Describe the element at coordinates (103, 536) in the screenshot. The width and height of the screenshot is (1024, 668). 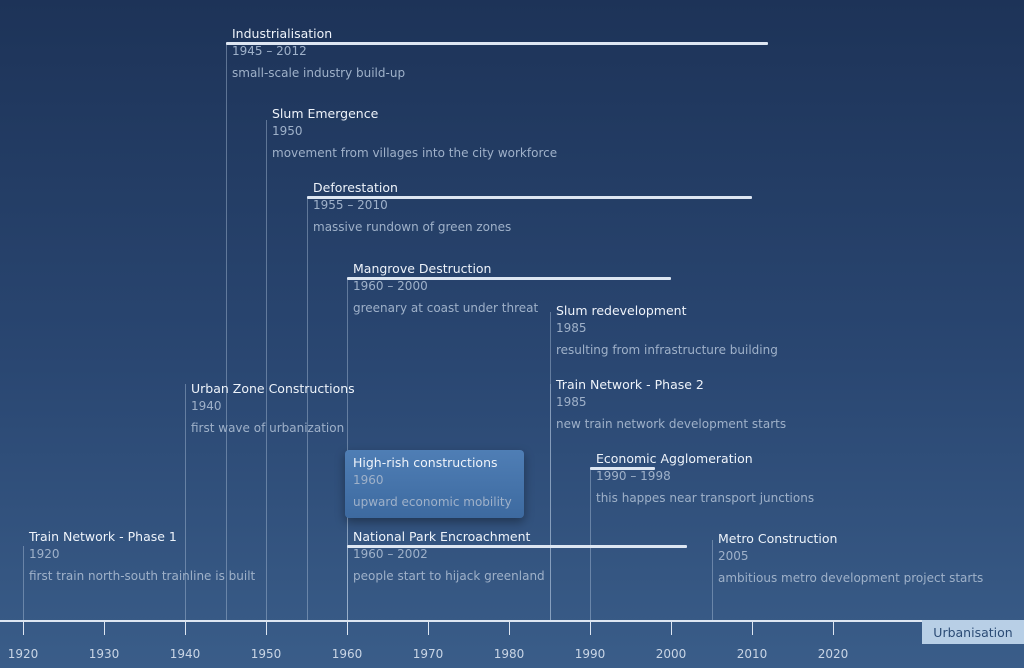
I see `event-title: Train Network - Phase 1` at that location.